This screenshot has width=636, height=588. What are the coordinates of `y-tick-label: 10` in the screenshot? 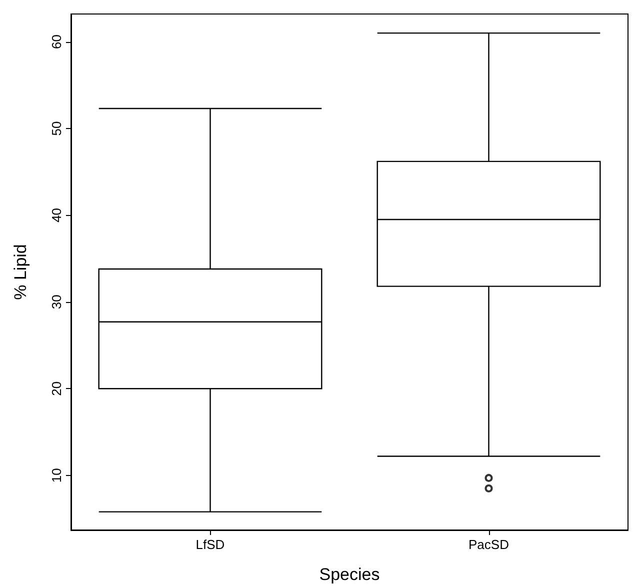 It's located at (56, 475).